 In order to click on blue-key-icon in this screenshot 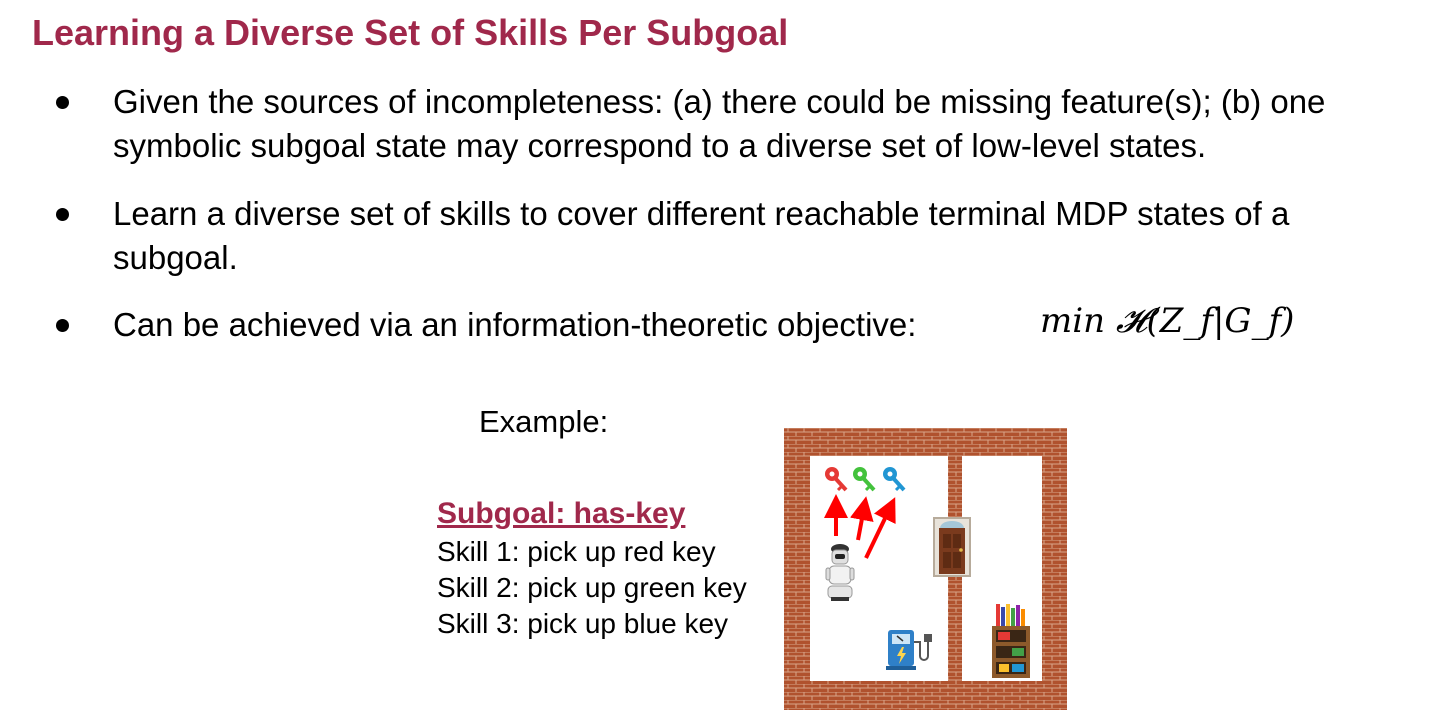, I will do `click(894, 479)`.